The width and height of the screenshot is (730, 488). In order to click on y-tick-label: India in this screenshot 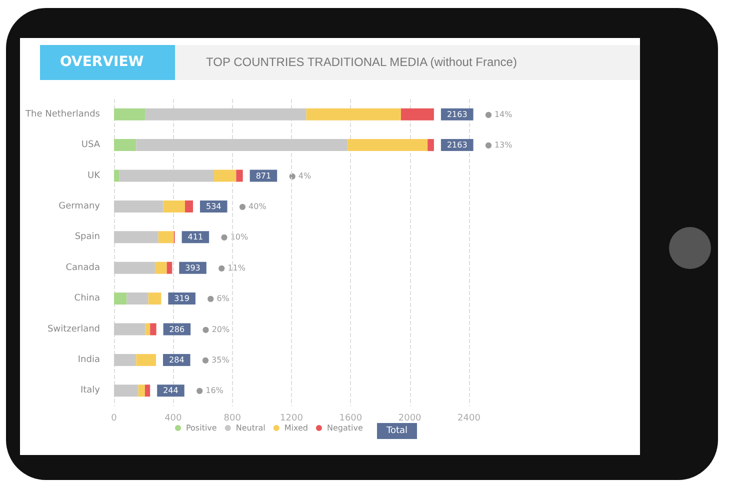, I will do `click(89, 359)`.